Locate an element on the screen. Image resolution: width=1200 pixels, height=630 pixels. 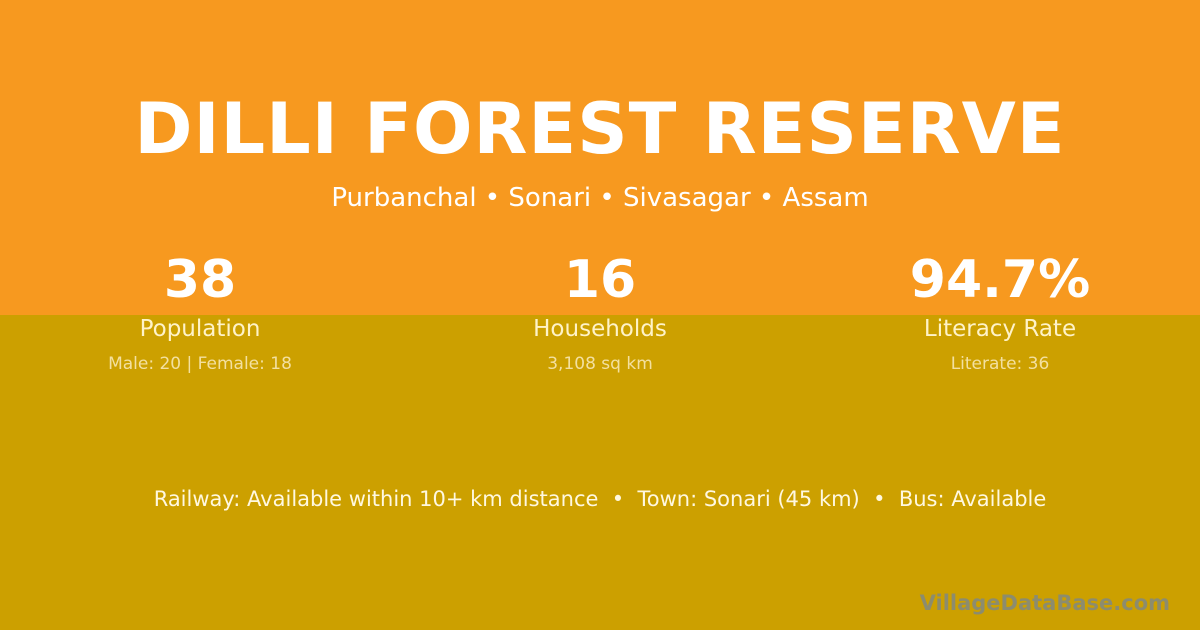
stat-label: Literacy Rate is located at coordinates (1000, 329).